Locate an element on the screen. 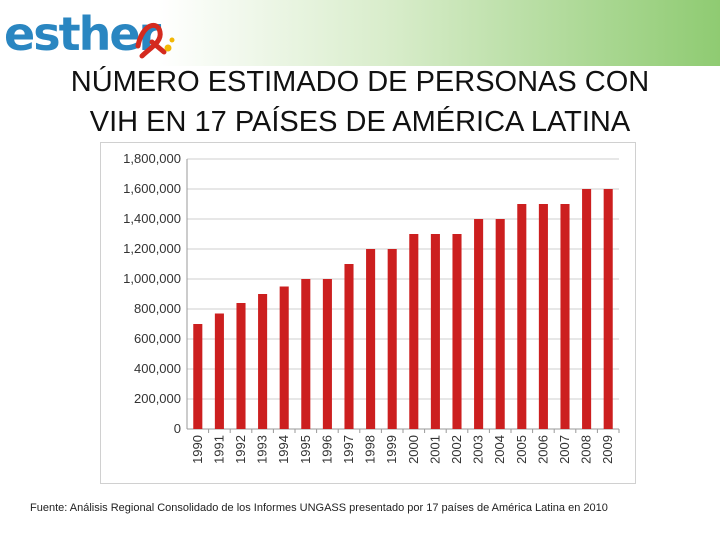 This screenshot has height=540, width=720. x-tick-label: 2007 is located at coordinates (564, 449).